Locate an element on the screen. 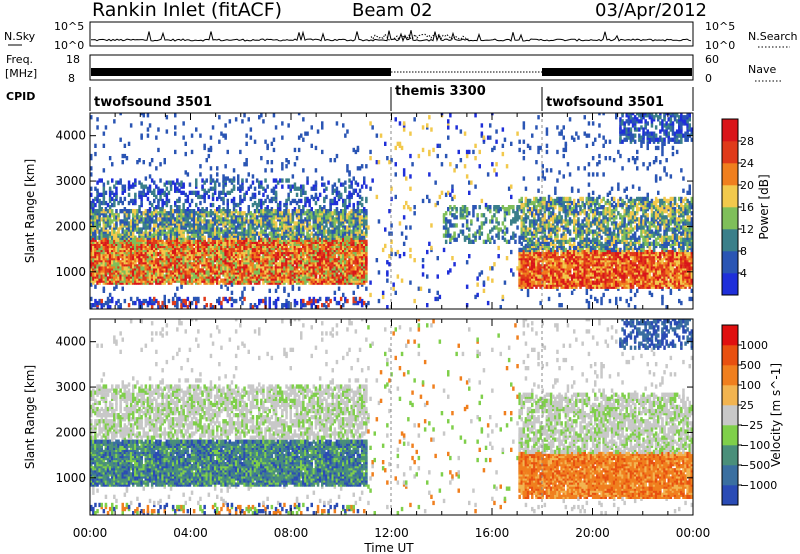 This screenshot has width=800, height=554. power-echo-1940 is located at coordinates (204, 299).